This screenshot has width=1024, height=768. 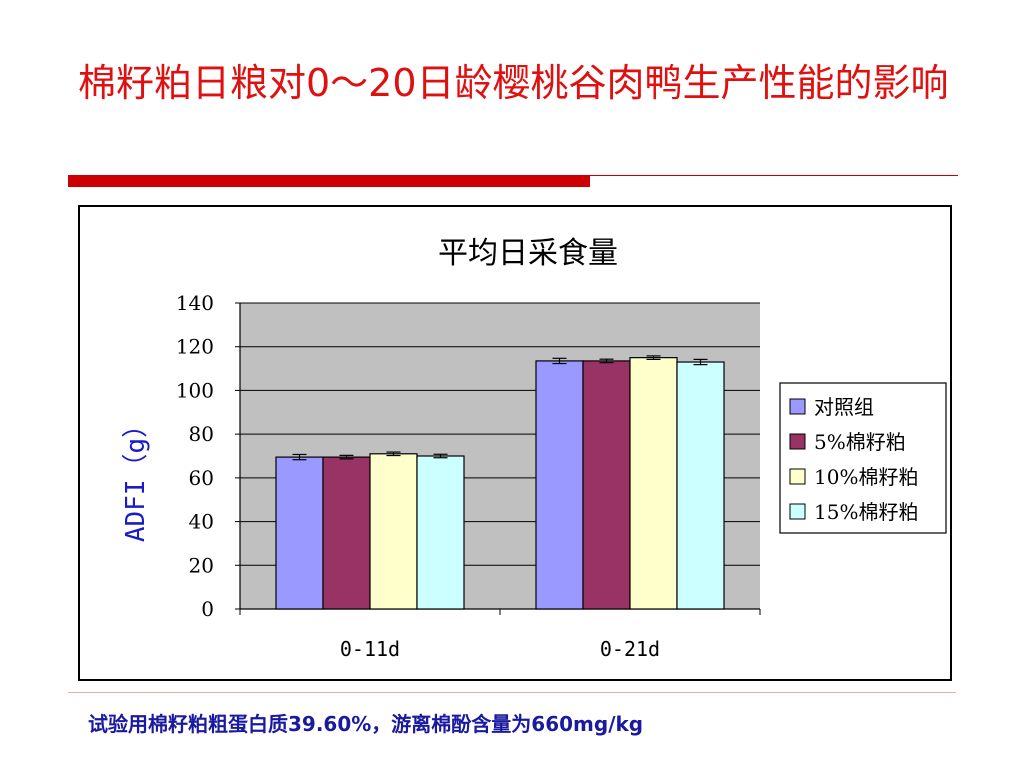 I want to click on footnote: 试验用棉籽粕粗蛋白质39.60%，游离棉酚含量为660mg/kg, so click(x=366, y=724).